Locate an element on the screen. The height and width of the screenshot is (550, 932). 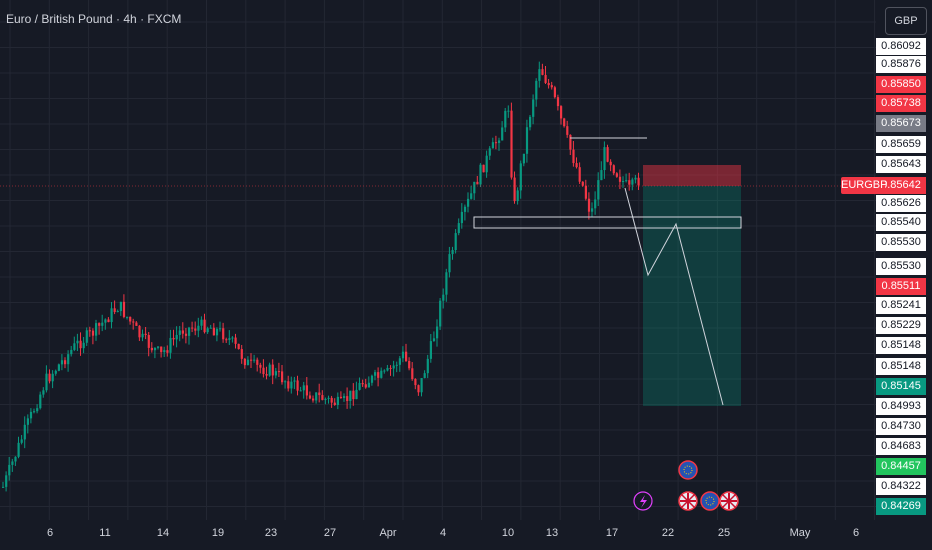
projection-path is located at coordinates (674, 296).